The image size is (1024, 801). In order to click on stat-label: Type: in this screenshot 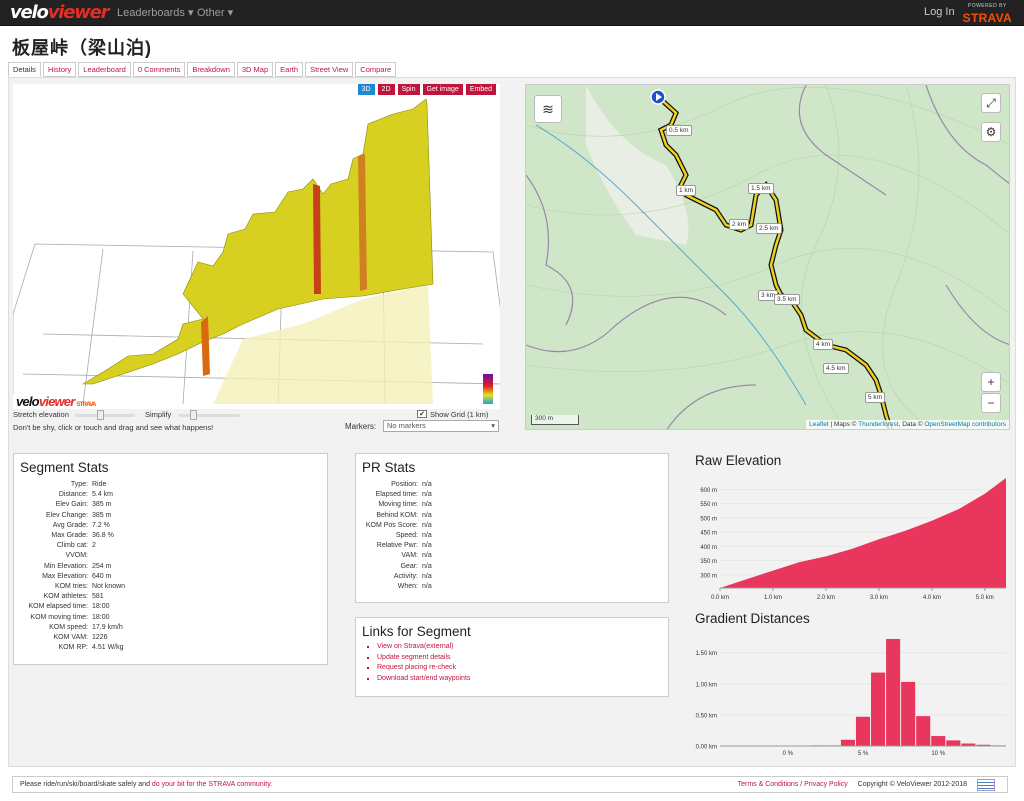, I will do `click(79, 484)`.